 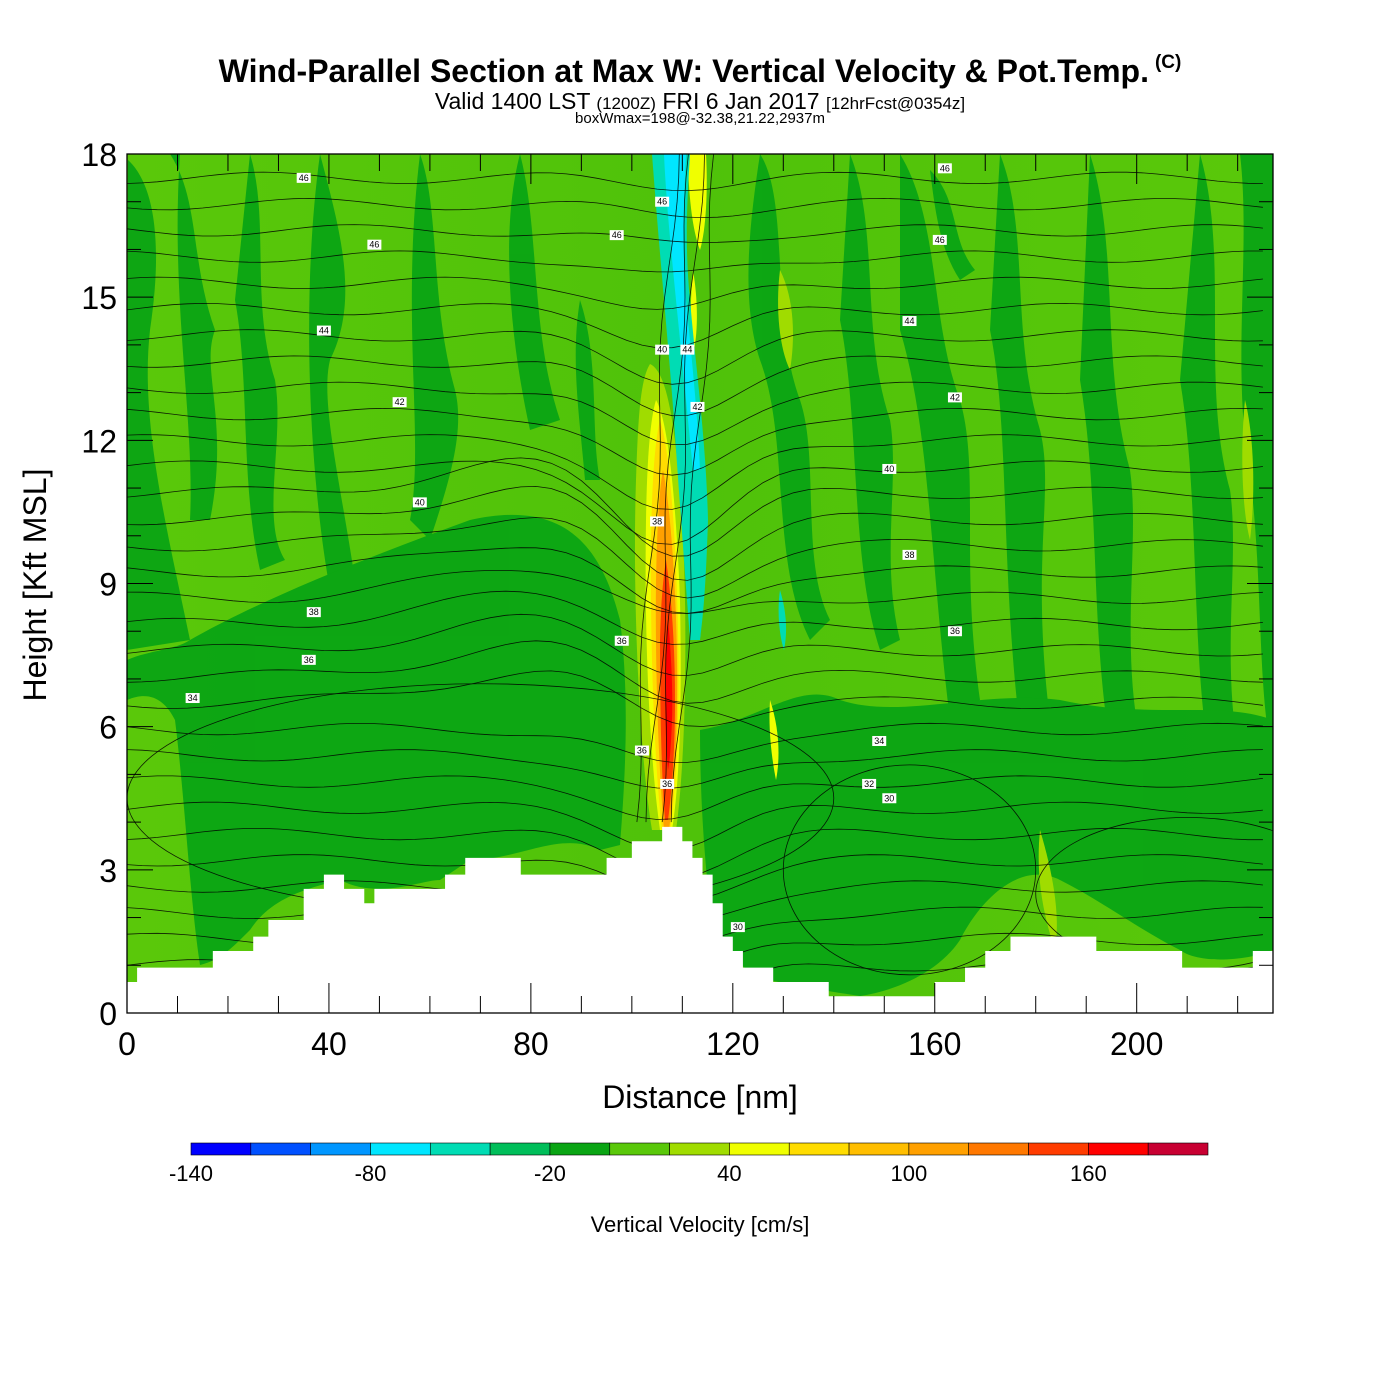 What do you see at coordinates (909, 870) in the screenshot?
I see `closed-contour` at bounding box center [909, 870].